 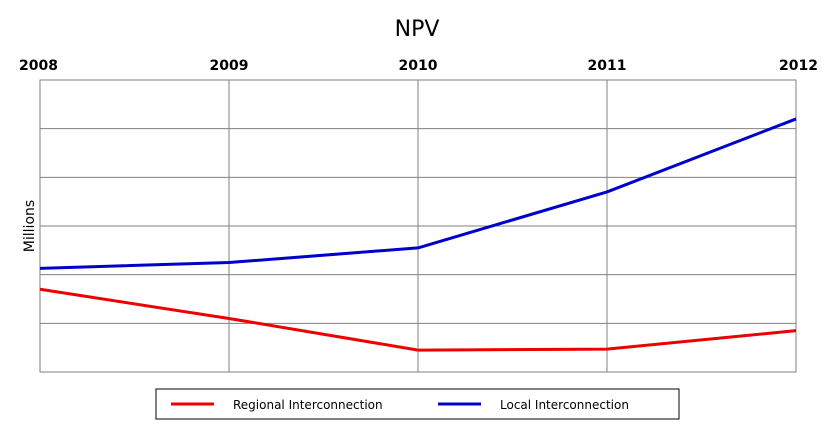 What do you see at coordinates (417, 29) in the screenshot?
I see `chart-title: NPV` at bounding box center [417, 29].